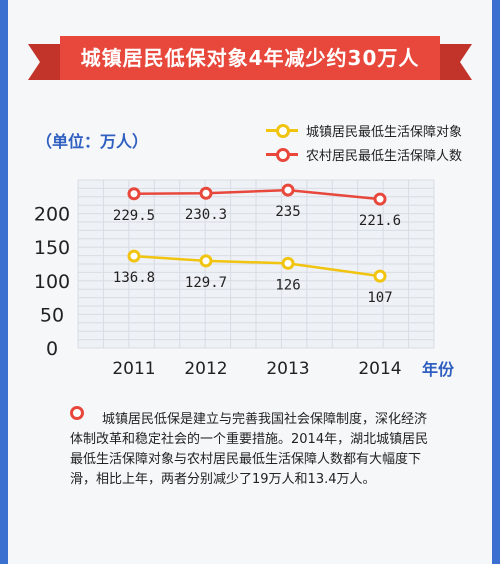 Image resolution: width=500 pixels, height=564 pixels. I want to click on legend-label-urban: 城镇居民最低生活保障对象, so click(384, 132).